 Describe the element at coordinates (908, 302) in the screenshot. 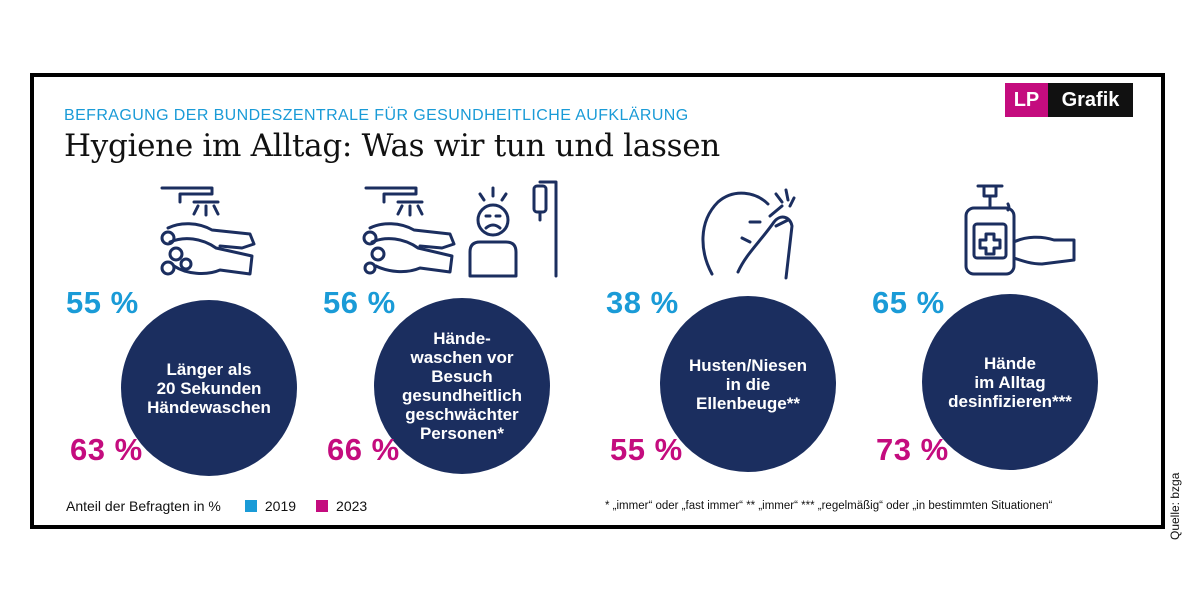

I see `value-2019-item-4: 65 %` at that location.